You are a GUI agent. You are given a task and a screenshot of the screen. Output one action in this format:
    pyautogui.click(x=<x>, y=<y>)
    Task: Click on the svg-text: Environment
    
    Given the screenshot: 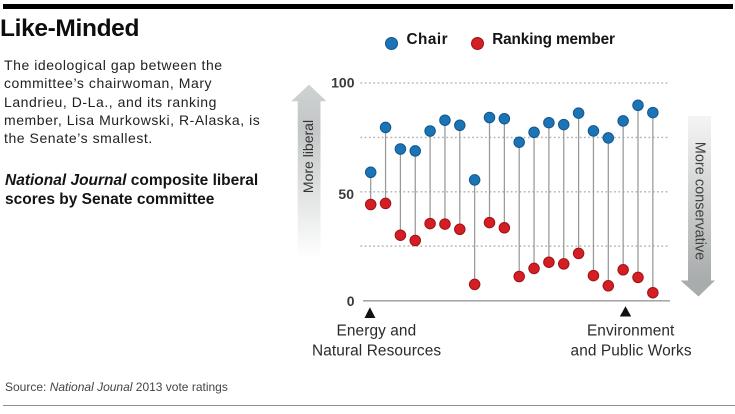 What is the action you would take?
    pyautogui.click(x=631, y=331)
    